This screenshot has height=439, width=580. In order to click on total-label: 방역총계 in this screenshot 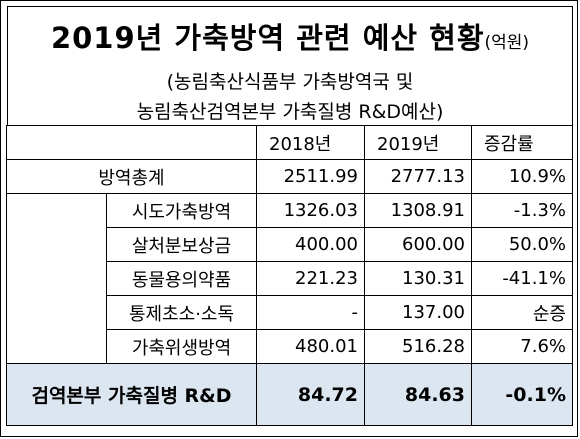, I will do `click(131, 176)`.